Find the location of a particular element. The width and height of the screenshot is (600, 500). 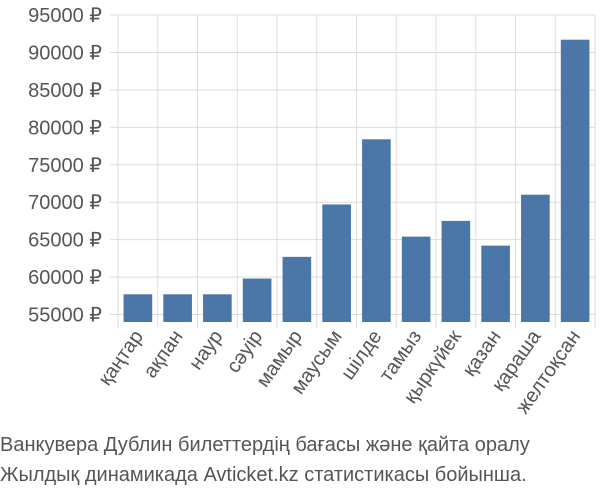

y-tick-label: 70000 ₽ is located at coordinates (65, 203).